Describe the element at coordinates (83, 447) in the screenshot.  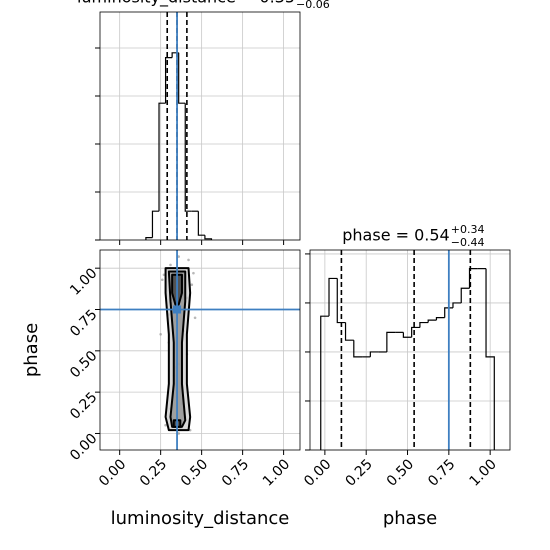
I see `y-tick-label: 0.00` at that location.